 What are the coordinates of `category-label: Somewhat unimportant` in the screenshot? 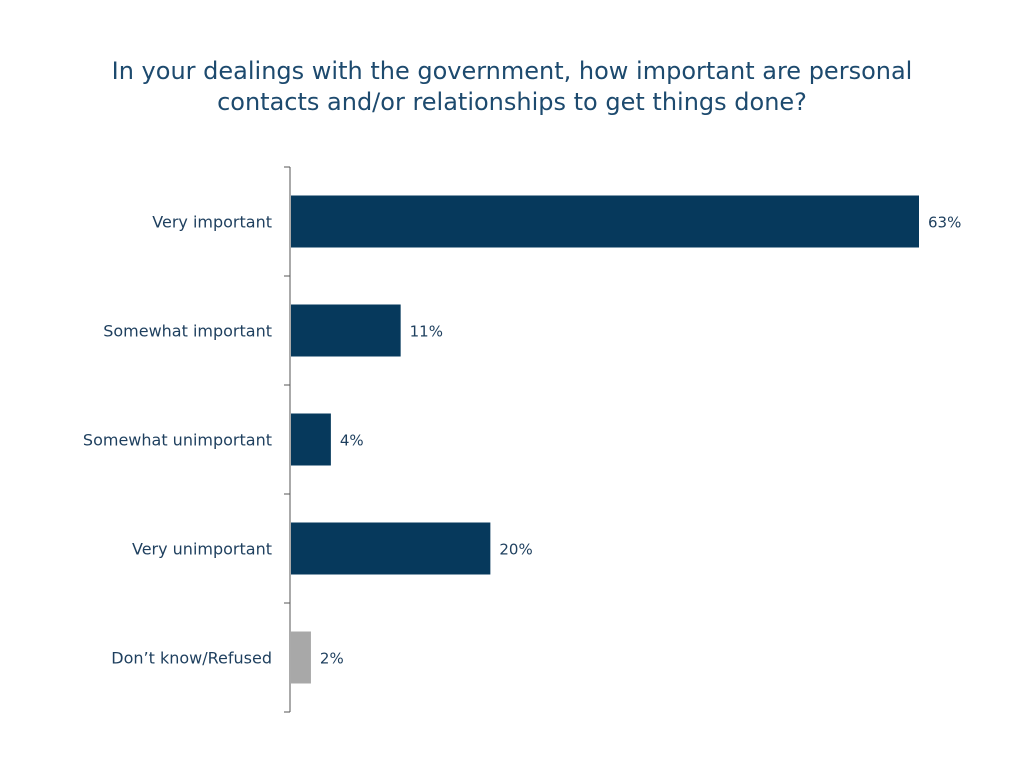 It's located at (177, 440).